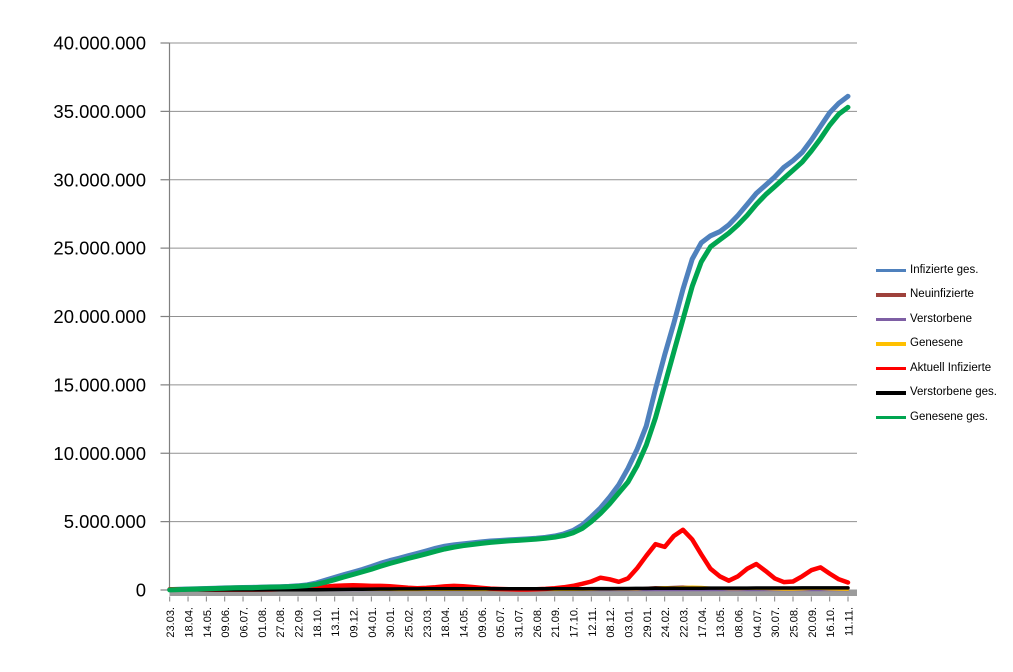  I want to click on x-axis-label: 11.11., so click(850, 621).